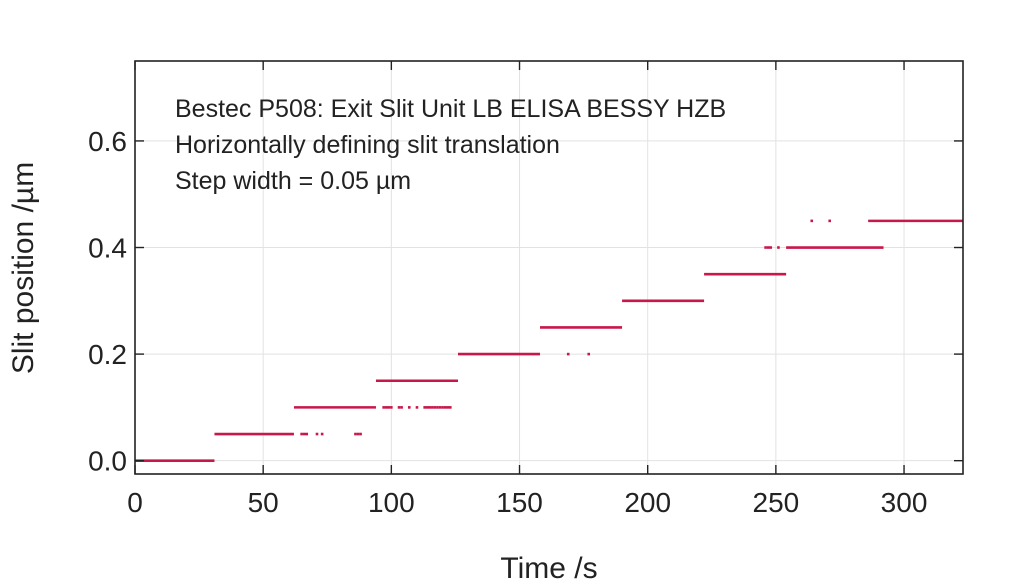 This screenshot has width=1024, height=588. I want to click on x-tick-label: 100, so click(391, 502).